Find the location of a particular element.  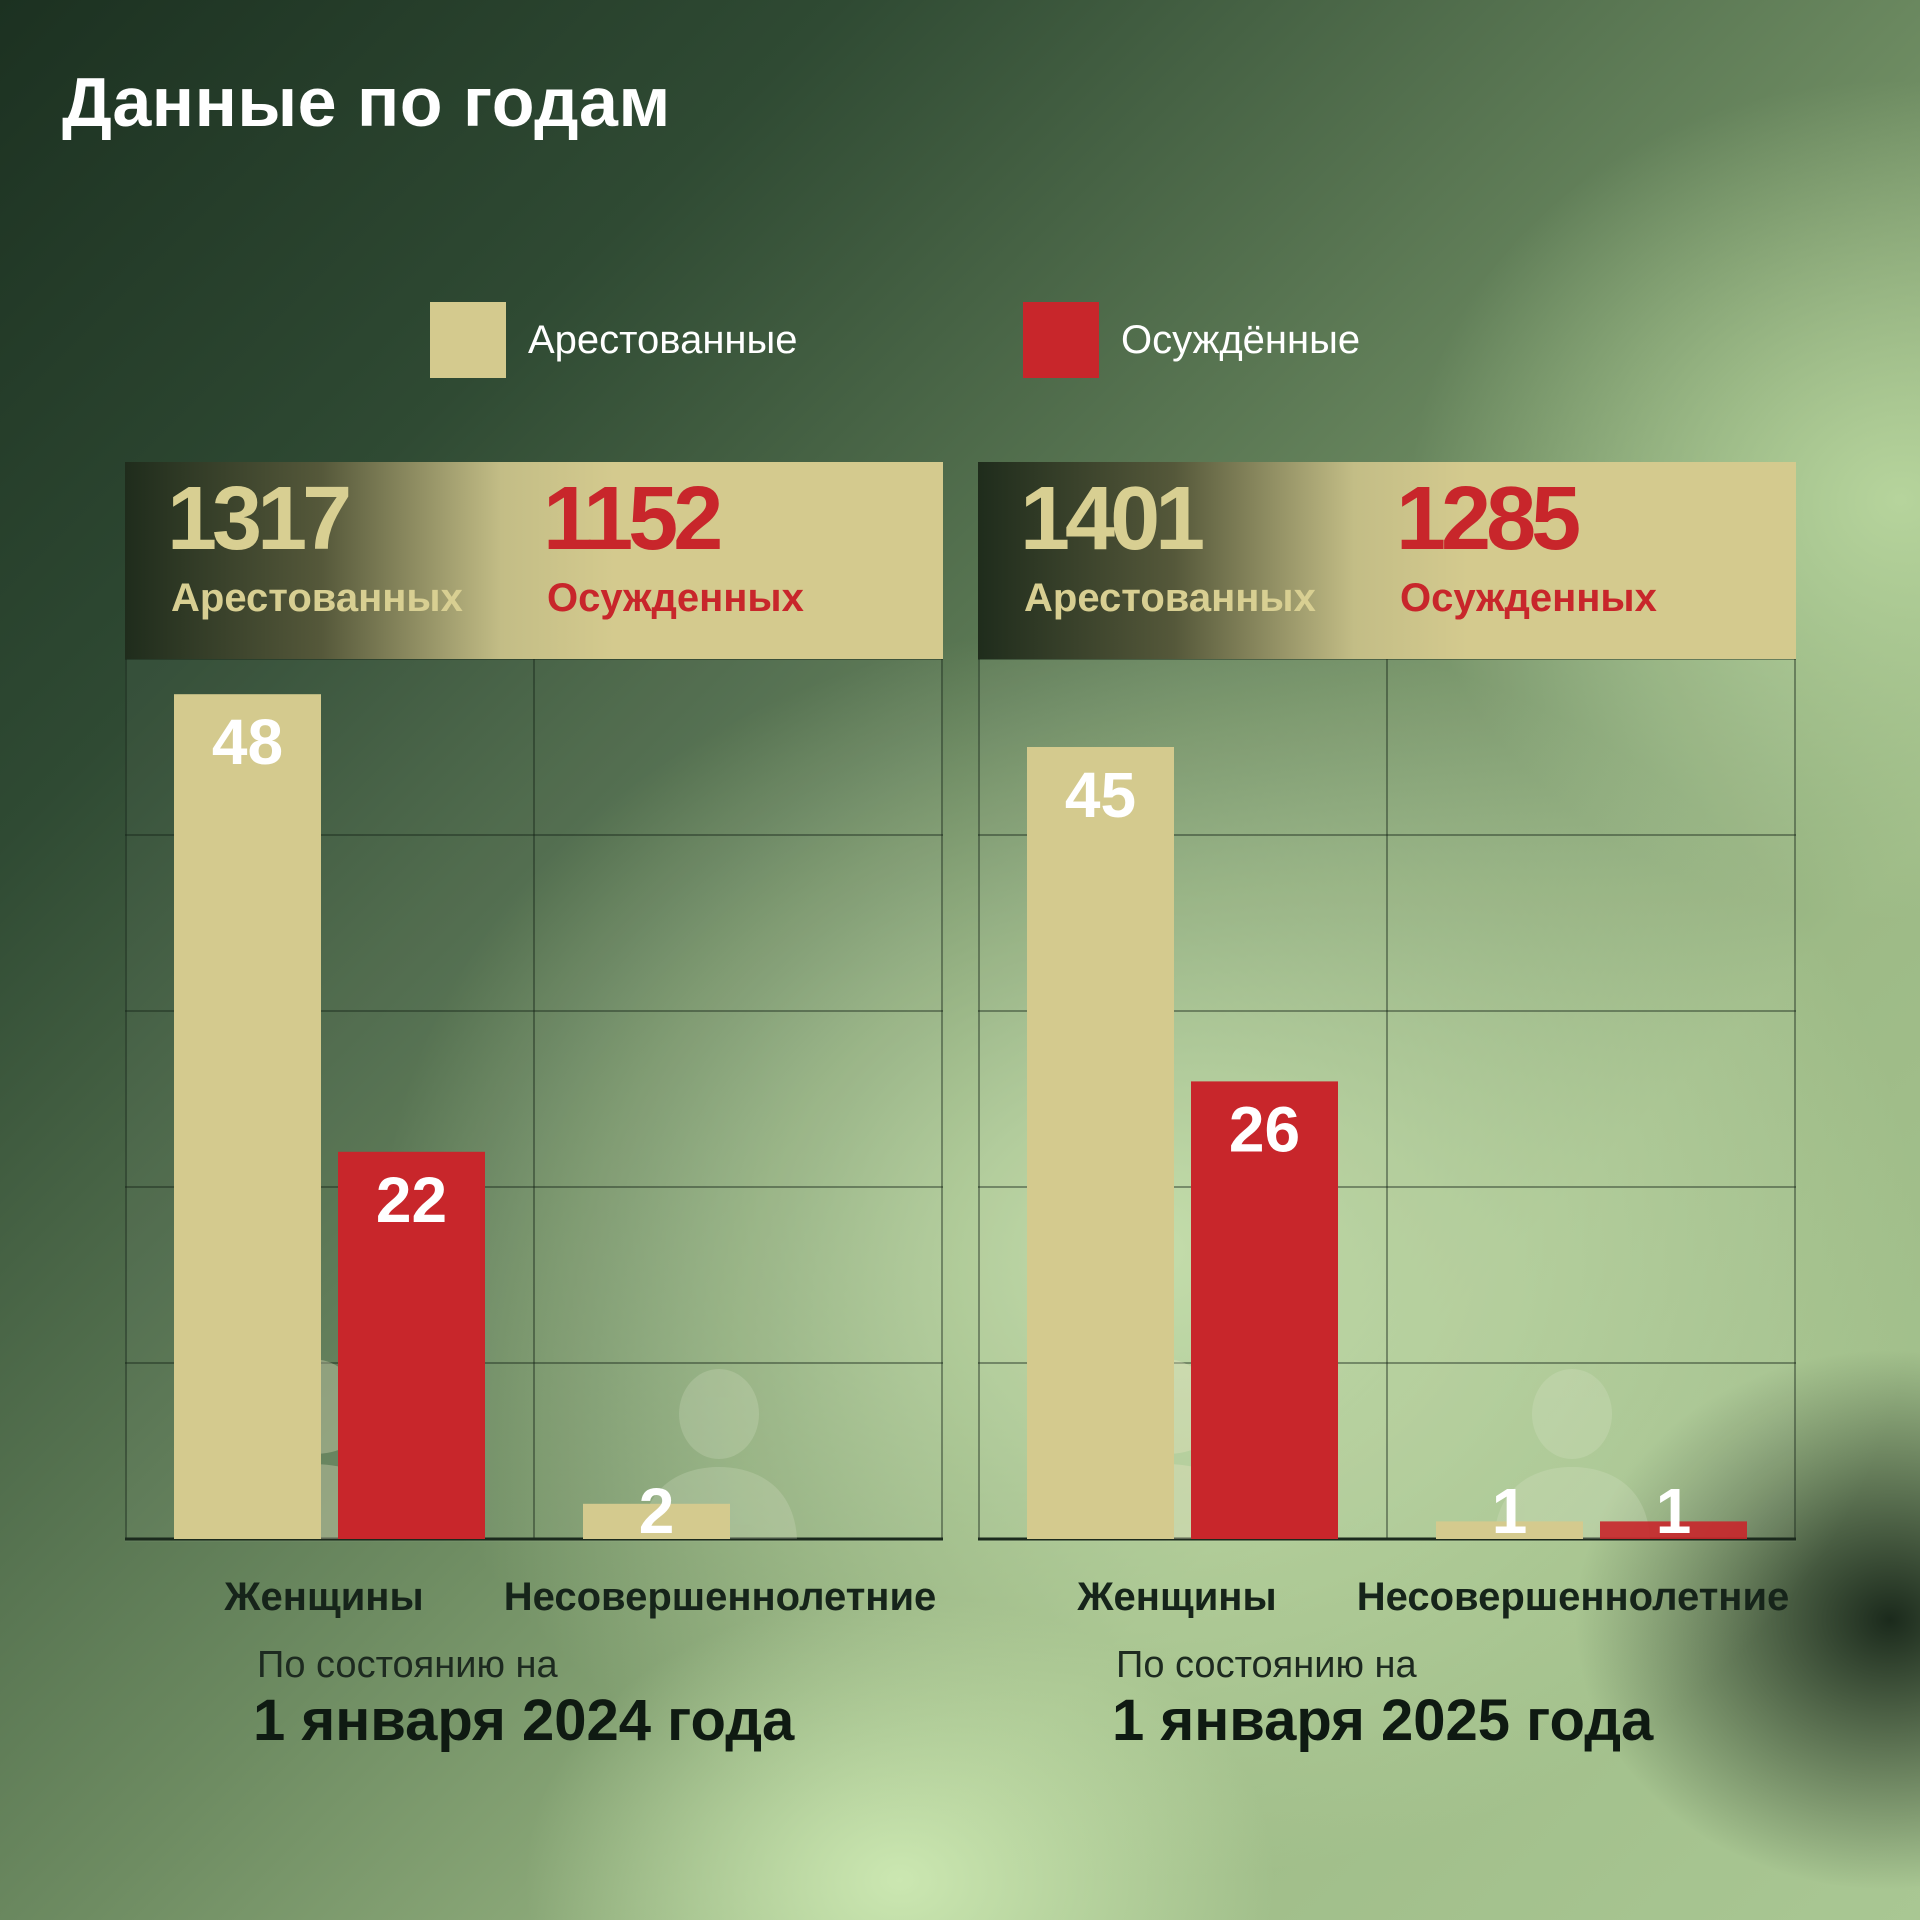

bar-value-label: 48 is located at coordinates (247, 742).